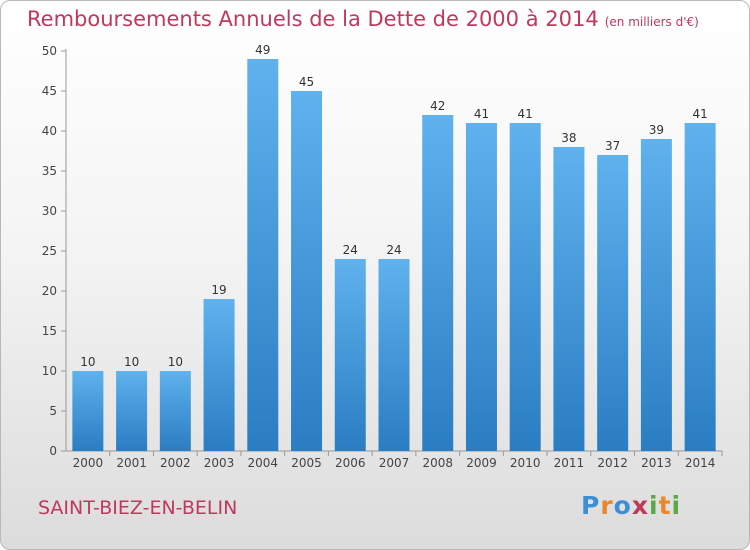  I want to click on place-name: SAINT-BIEZ-EN-BELIN, so click(138, 508).